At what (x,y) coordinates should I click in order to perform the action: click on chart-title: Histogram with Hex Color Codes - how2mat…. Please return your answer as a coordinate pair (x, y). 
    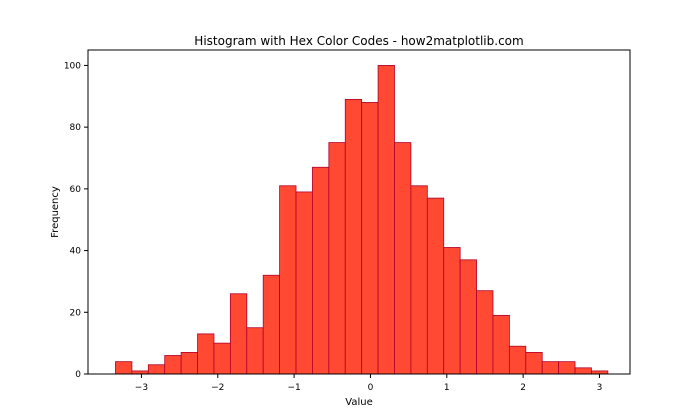
    Looking at the image, I should click on (358, 41).